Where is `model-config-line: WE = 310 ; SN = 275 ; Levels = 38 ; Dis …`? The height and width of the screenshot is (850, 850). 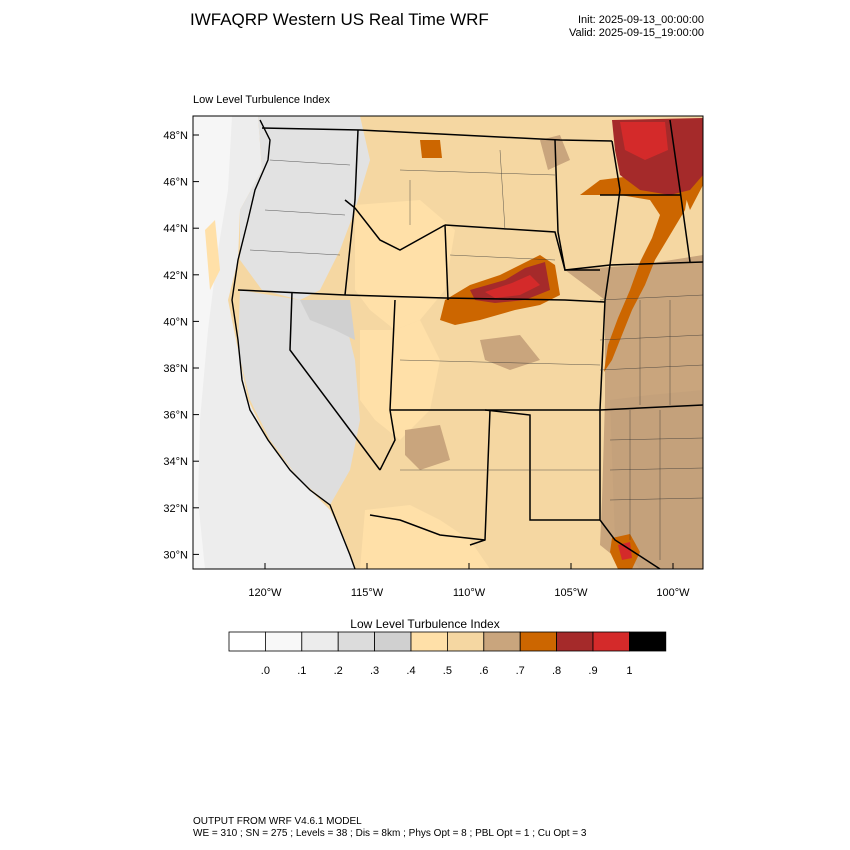 model-config-line: WE = 310 ; SN = 275 ; Levels = 38 ; Dis … is located at coordinates (390, 833).